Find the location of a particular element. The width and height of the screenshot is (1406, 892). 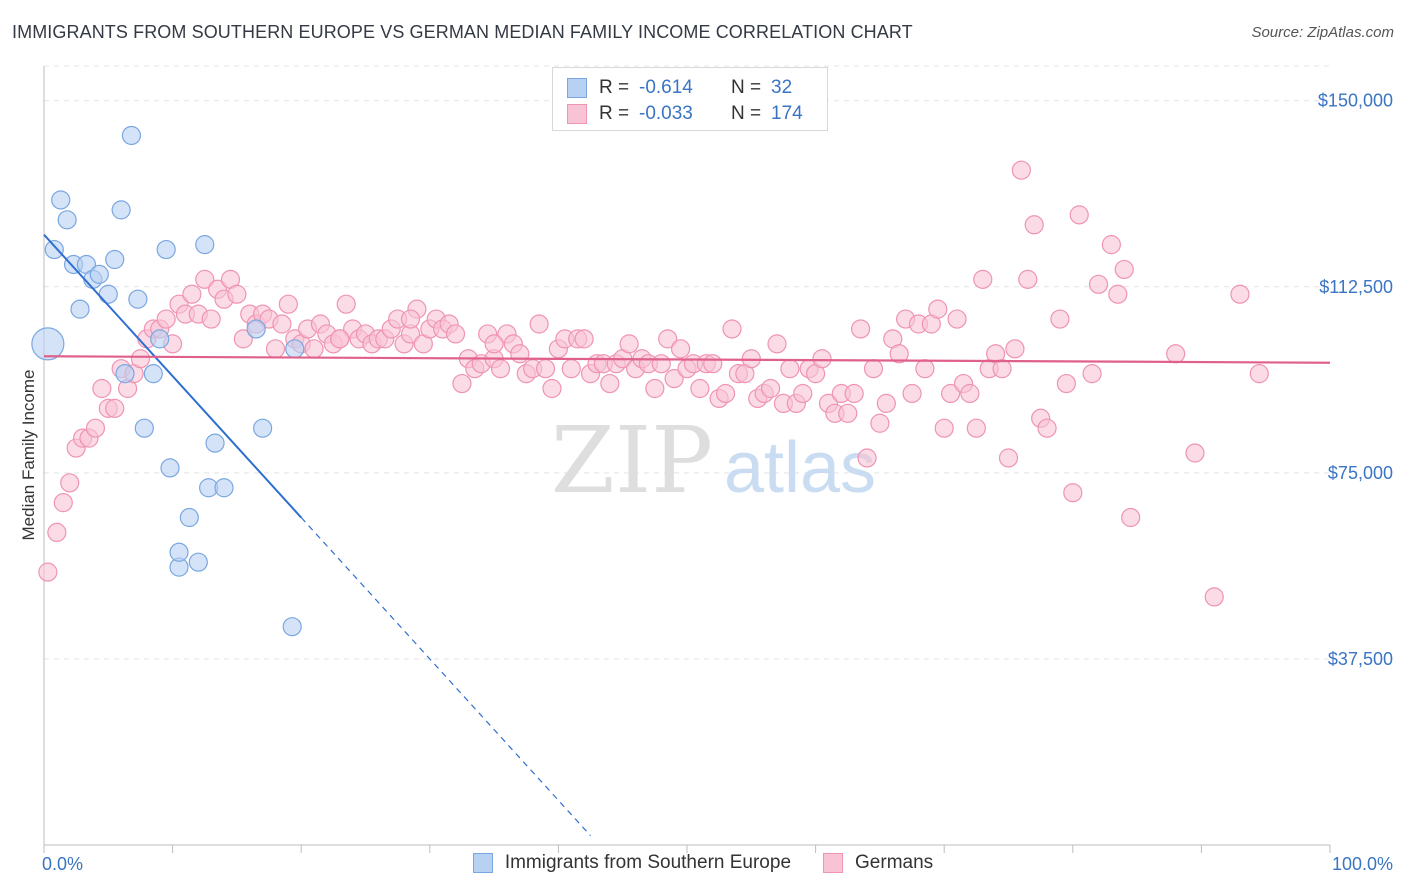

legend-row-germans: R = -0.033 N = 174 is located at coordinates (685, 114).